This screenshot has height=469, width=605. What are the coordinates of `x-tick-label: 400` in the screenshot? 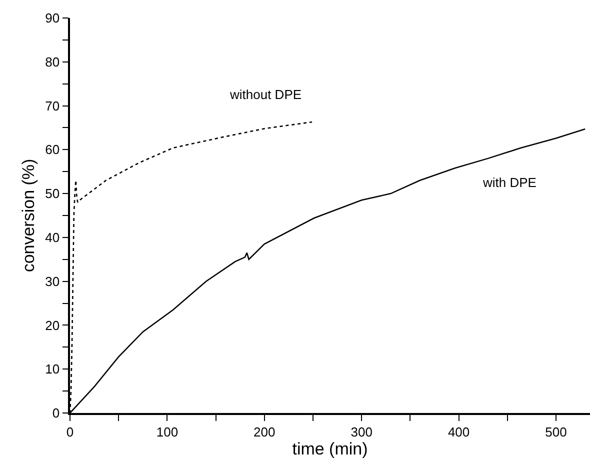 It's located at (459, 432).